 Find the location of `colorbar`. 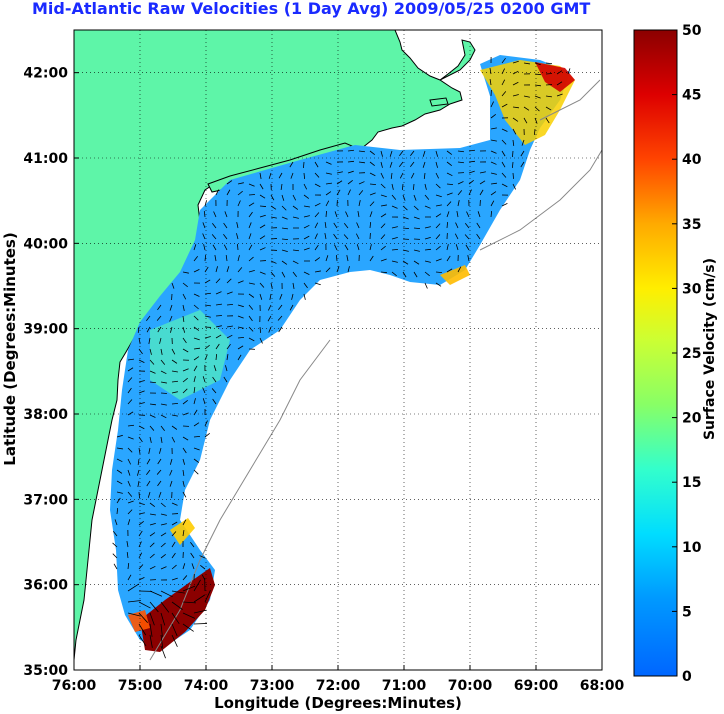

colorbar is located at coordinates (655, 353).